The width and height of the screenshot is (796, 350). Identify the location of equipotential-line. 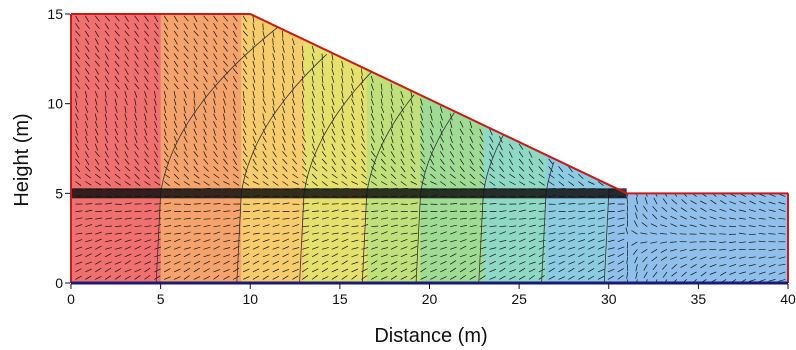
(216, 155).